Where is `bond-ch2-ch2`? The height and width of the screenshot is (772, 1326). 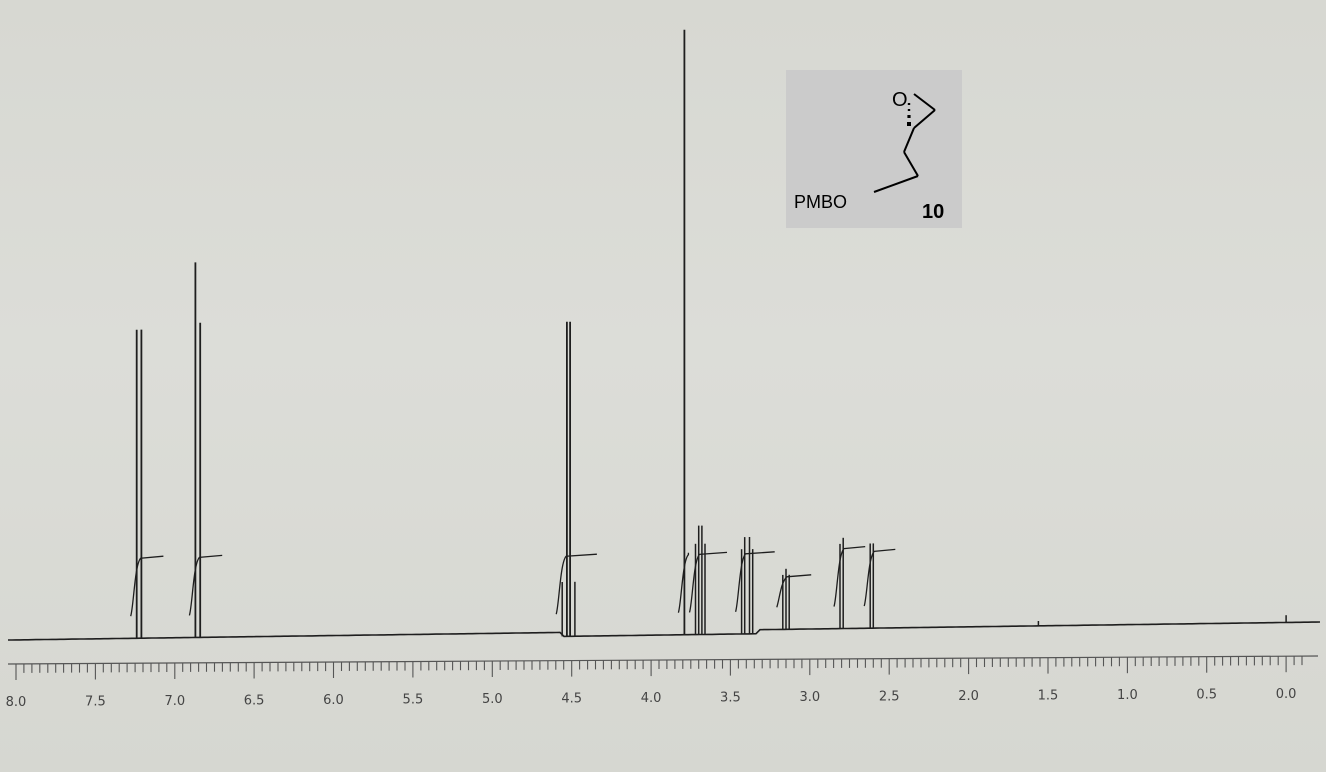 bond-ch2-ch2 is located at coordinates (911, 164).